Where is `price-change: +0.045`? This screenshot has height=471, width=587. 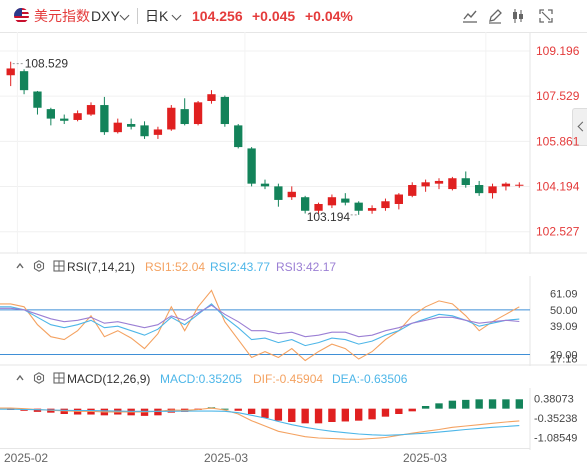
price-change: +0.045 is located at coordinates (274, 16).